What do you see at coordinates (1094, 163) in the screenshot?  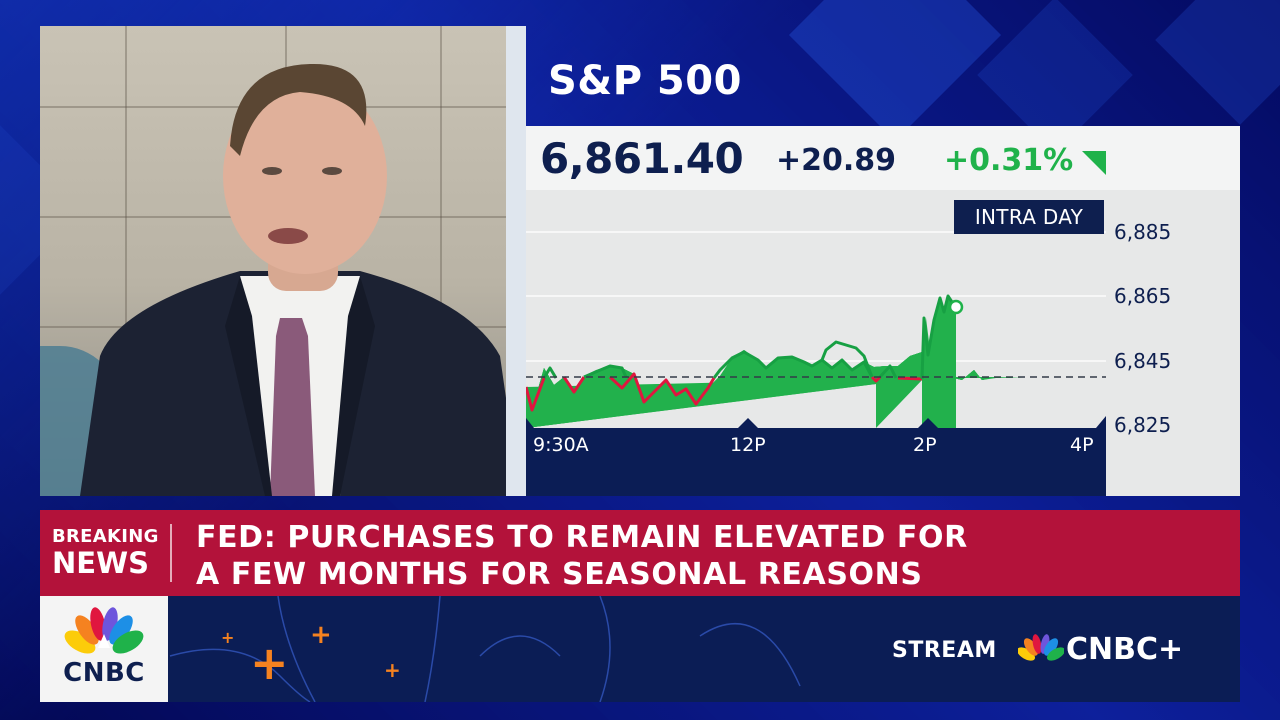 I see `up-triangle-icon` at bounding box center [1094, 163].